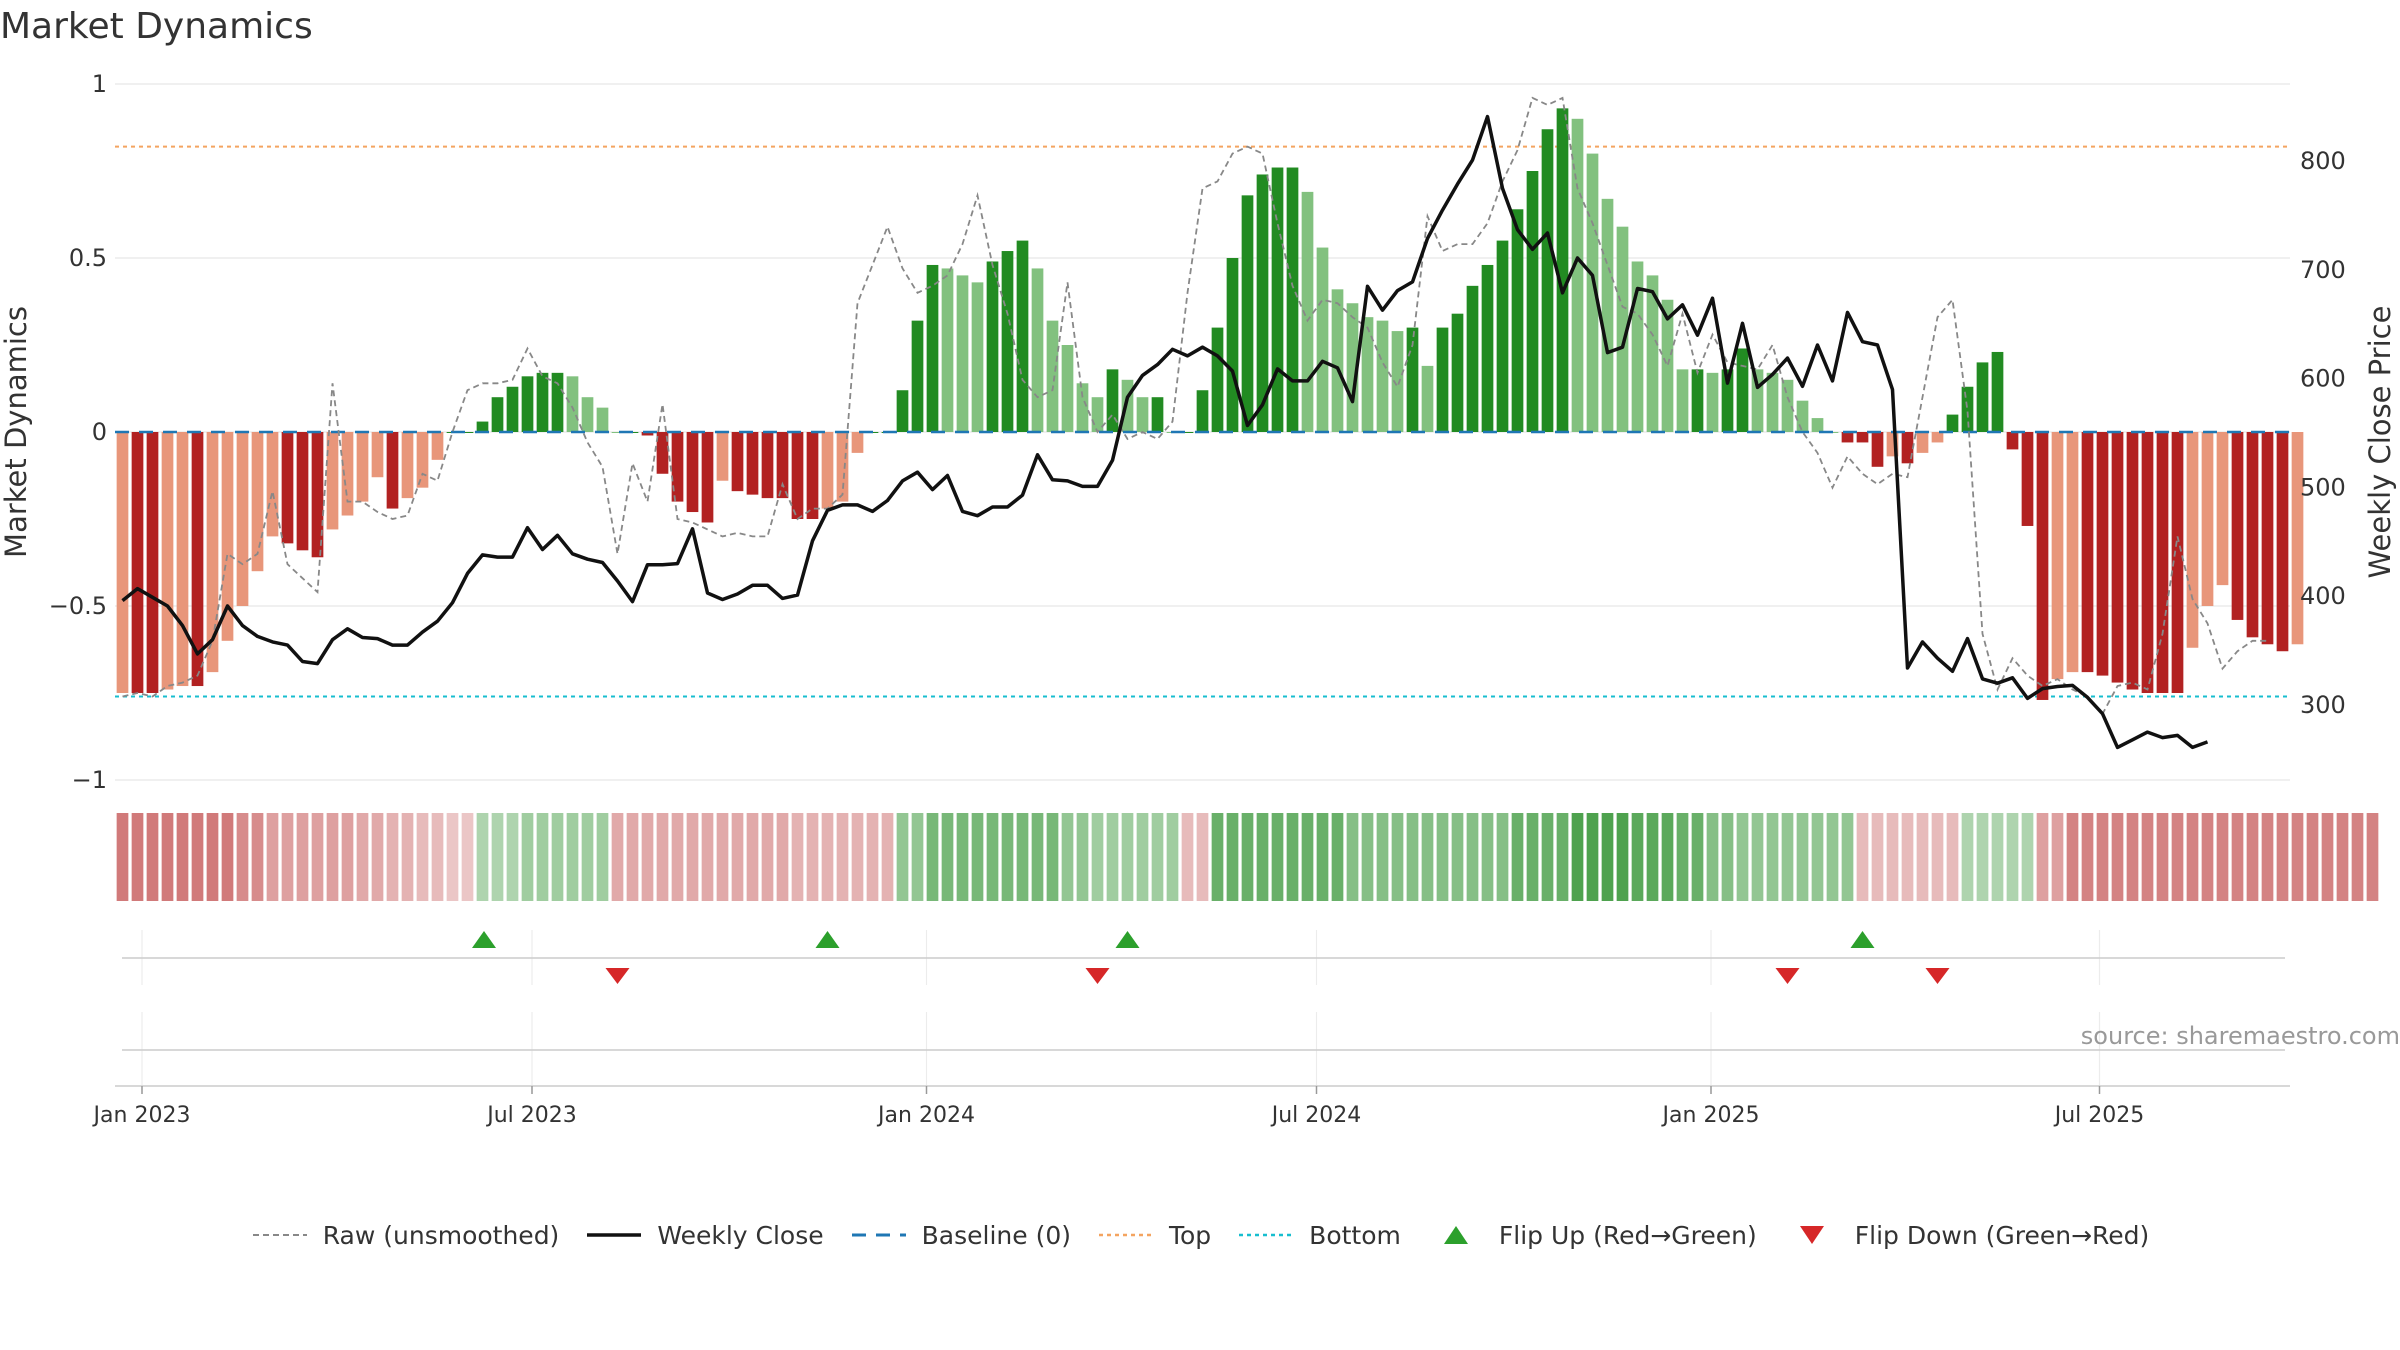 The width and height of the screenshot is (2400, 1350). I want to click on y-tick-label: 0, so click(99, 432).